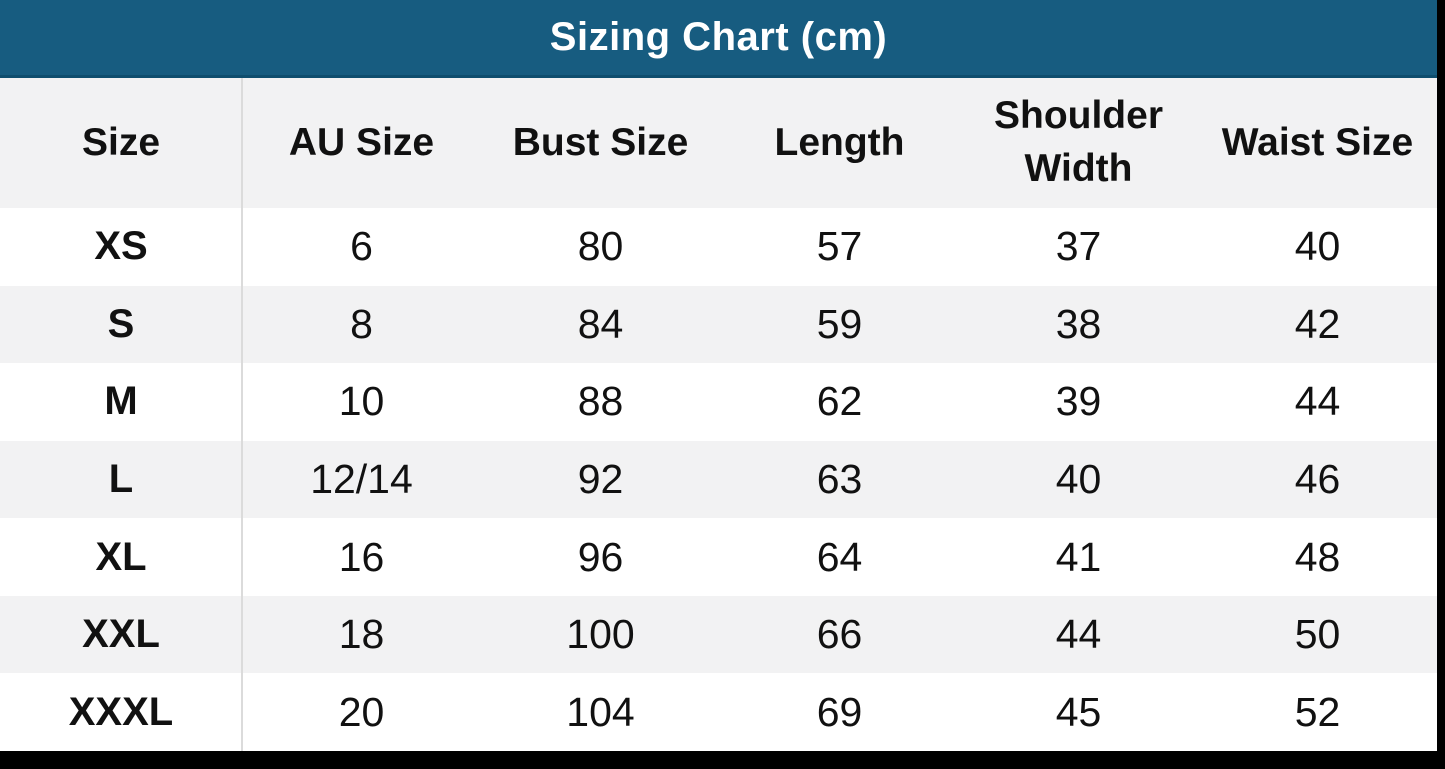  I want to click on column-header-length: Length, so click(839, 142).